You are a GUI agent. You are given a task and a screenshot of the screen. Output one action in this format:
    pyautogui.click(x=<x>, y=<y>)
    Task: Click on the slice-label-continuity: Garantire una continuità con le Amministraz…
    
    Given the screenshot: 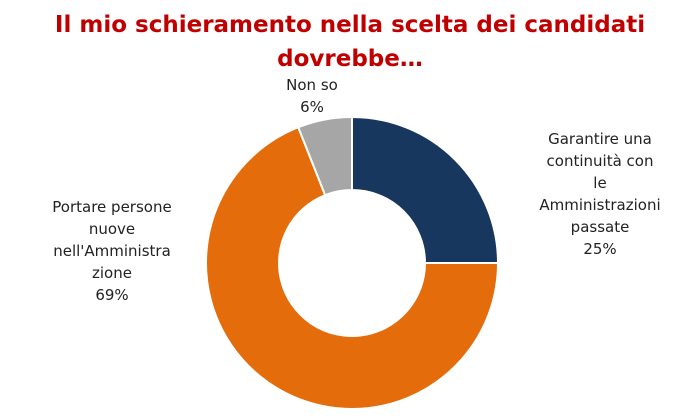 What is the action you would take?
    pyautogui.click(x=600, y=194)
    